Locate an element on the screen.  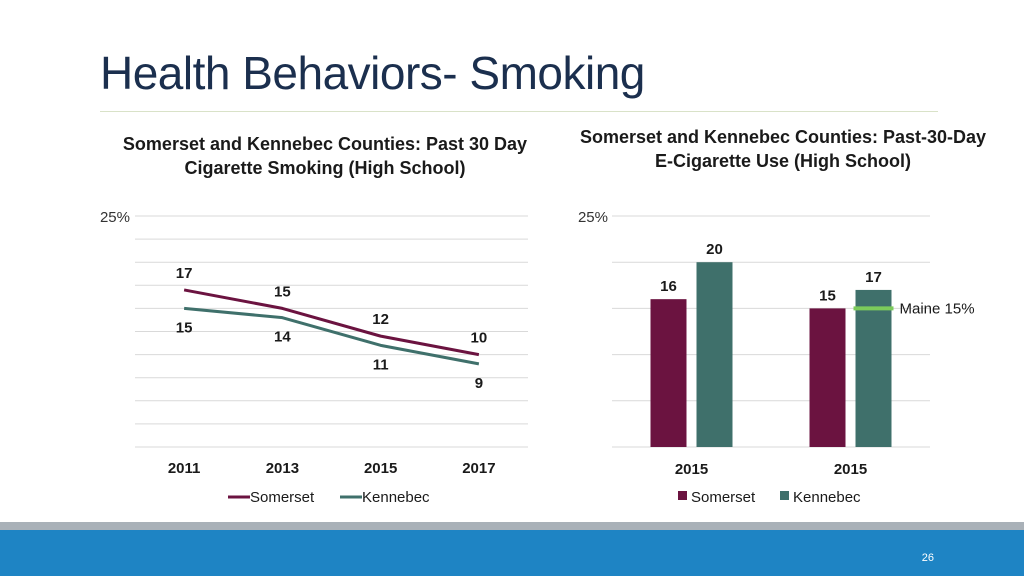
page-number: 26 is located at coordinates (927, 558).